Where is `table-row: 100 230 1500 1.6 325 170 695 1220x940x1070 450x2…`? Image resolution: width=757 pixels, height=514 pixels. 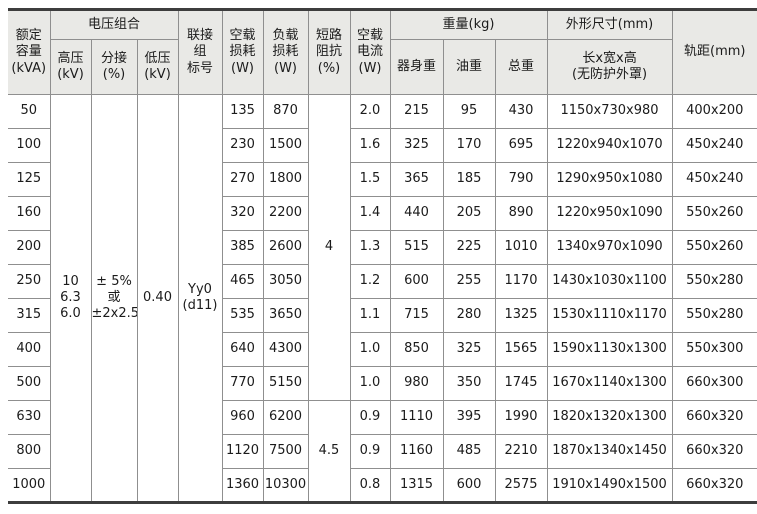 table-row: 100 230 1500 1.6 325 170 695 1220x940x1070 450x2… is located at coordinates (382, 145).